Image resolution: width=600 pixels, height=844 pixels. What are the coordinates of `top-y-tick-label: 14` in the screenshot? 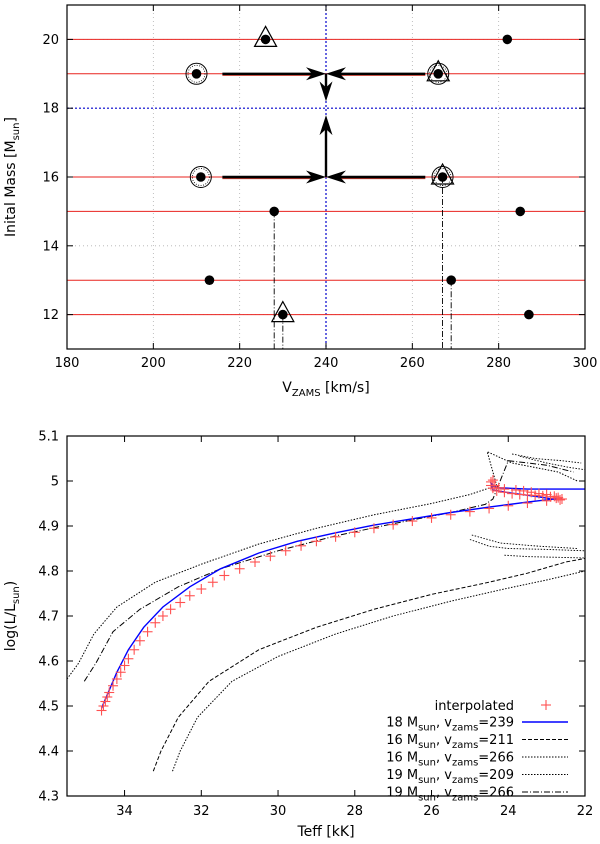 It's located at (50, 246).